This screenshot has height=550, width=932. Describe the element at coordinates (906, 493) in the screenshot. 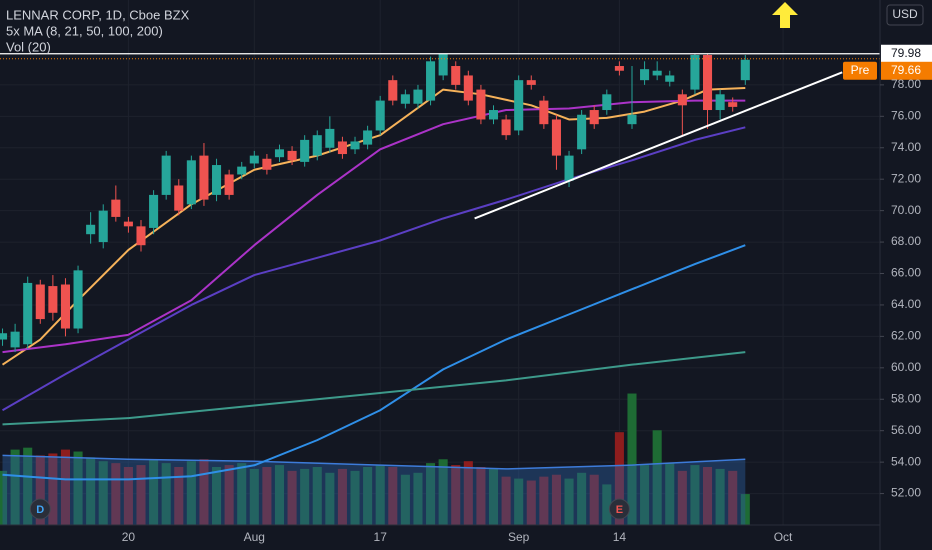

I see `y-tick-label: 52.00` at that location.